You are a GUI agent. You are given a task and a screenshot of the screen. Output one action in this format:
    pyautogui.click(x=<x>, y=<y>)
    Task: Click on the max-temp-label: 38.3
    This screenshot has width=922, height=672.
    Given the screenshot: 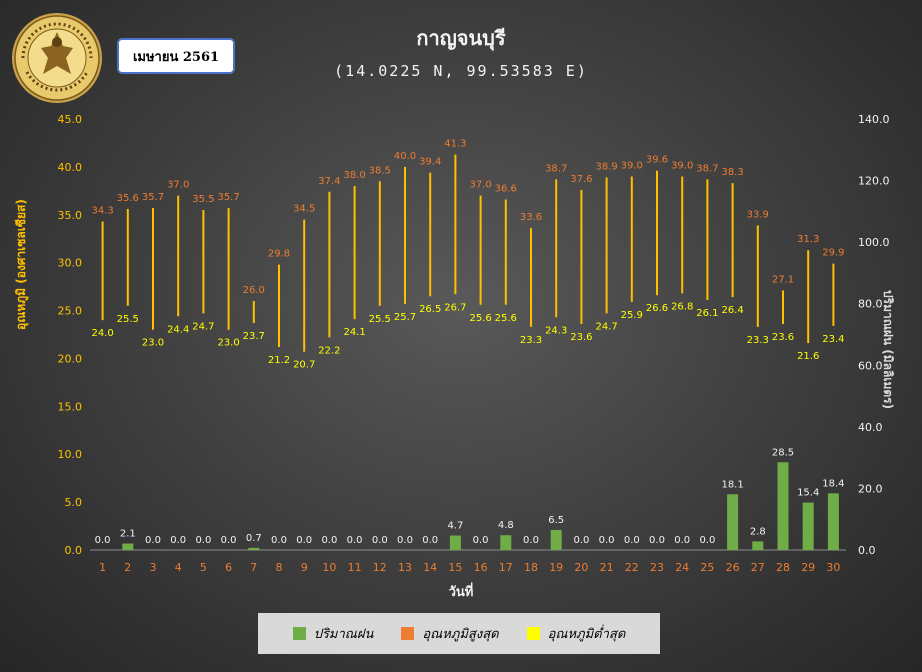 What is the action you would take?
    pyautogui.click(x=732, y=172)
    